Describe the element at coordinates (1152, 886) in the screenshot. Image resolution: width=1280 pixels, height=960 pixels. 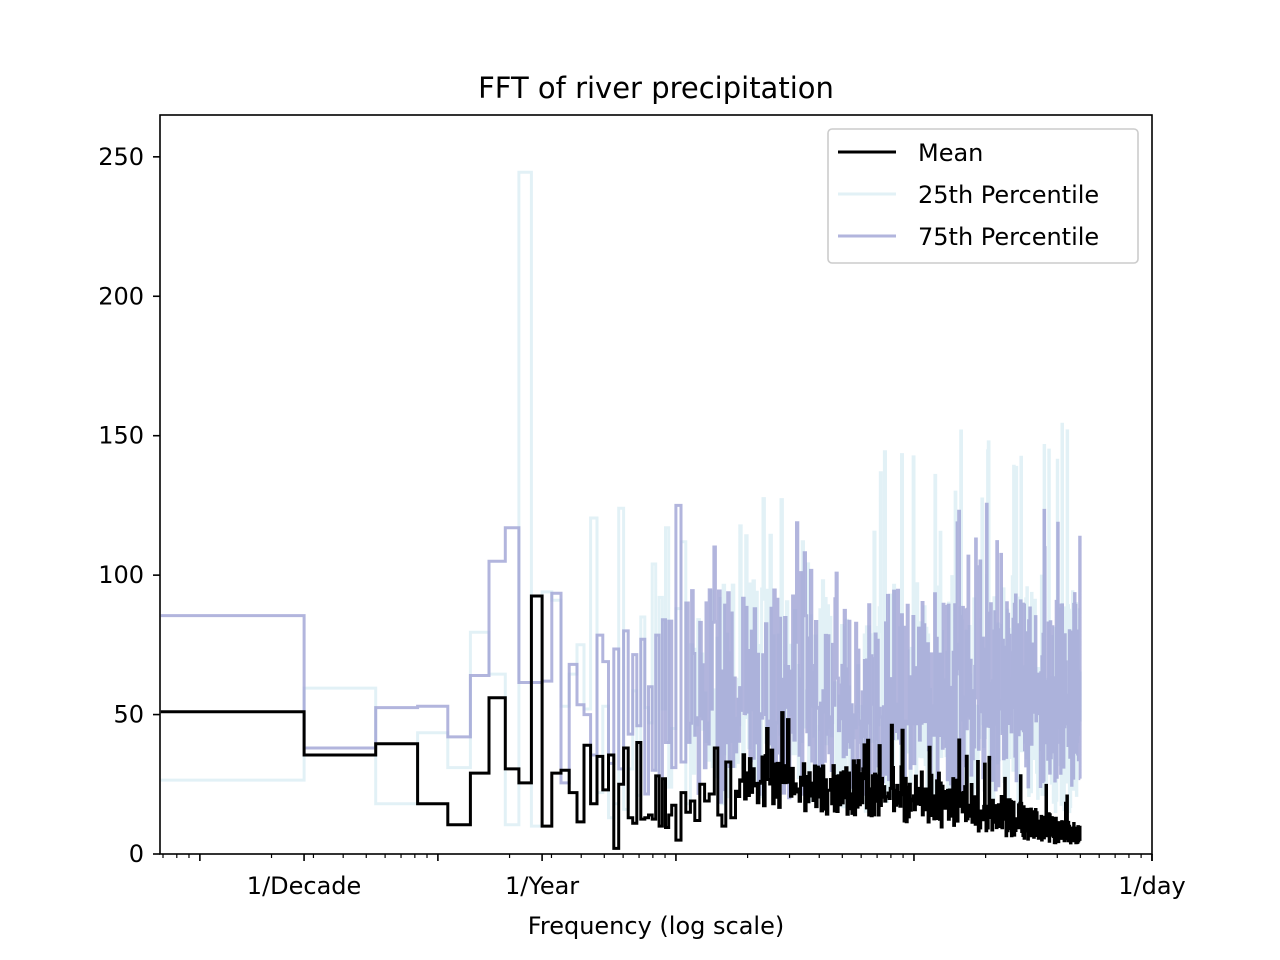
I see `x-tick-label: 1/day` at that location.